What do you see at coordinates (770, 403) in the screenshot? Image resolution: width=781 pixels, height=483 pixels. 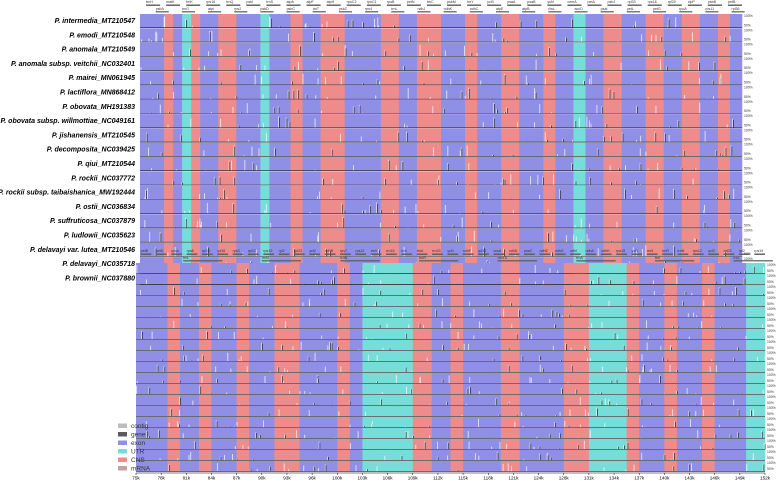 I see `bottom-percent-50: 50%` at bounding box center [770, 403].